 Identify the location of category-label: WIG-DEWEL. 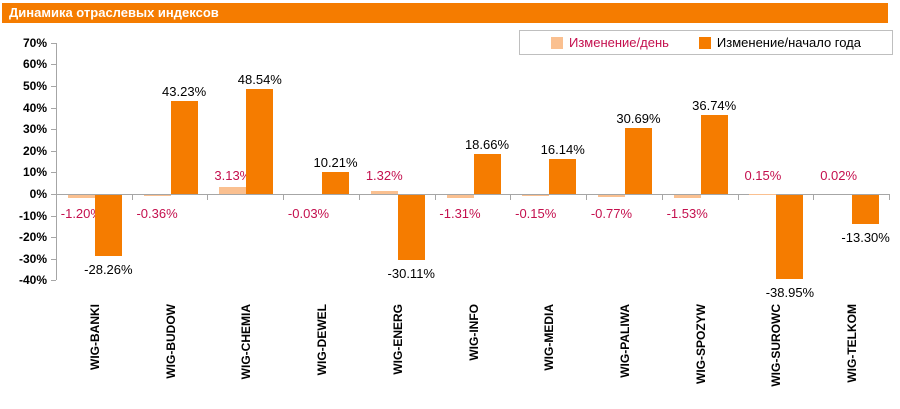
(322, 340).